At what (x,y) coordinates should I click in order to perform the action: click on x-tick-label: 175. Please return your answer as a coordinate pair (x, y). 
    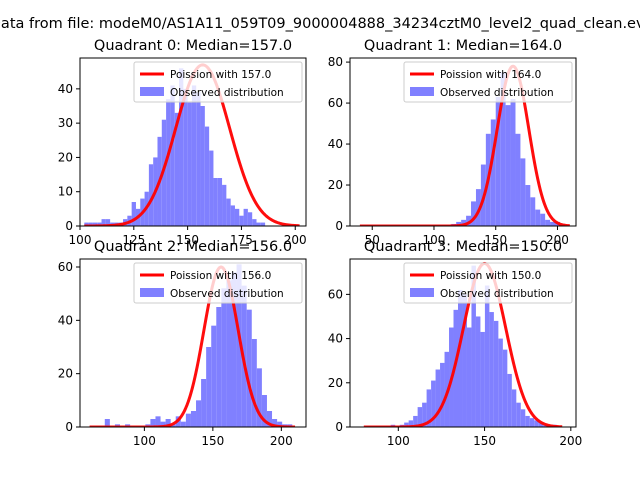
    Looking at the image, I should click on (241, 240).